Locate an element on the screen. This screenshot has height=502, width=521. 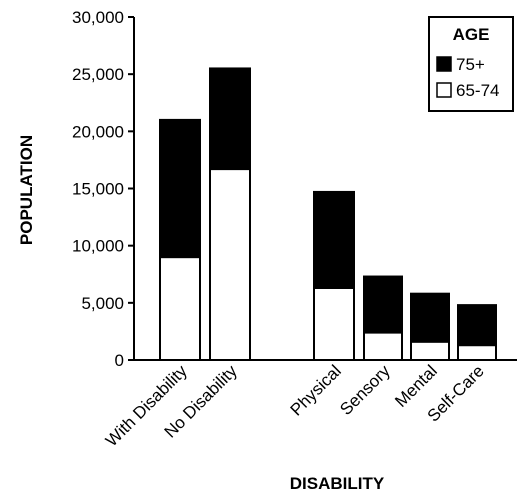
y-tick-label: 30,000 is located at coordinates (98, 17).